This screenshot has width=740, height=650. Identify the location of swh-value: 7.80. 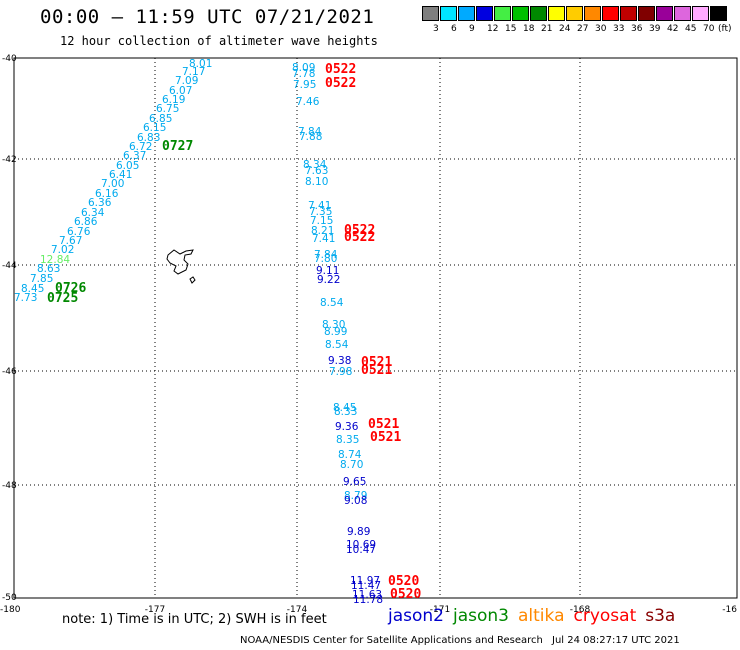
(325, 259).